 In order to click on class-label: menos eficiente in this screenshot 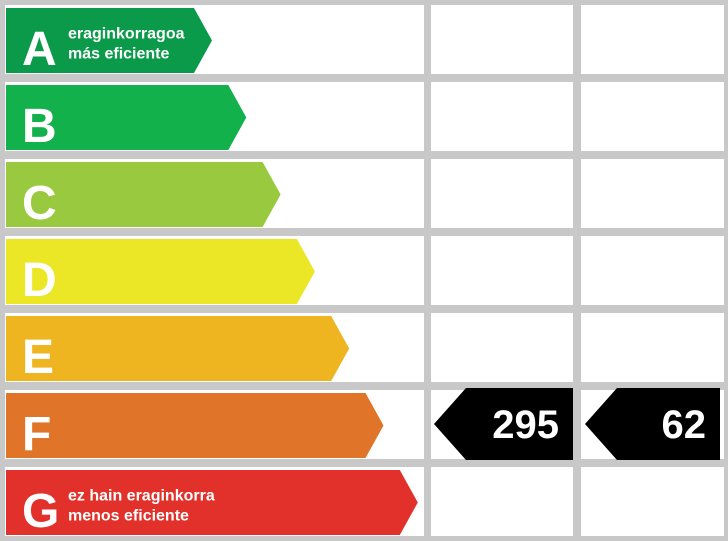, I will do `click(128, 516)`.